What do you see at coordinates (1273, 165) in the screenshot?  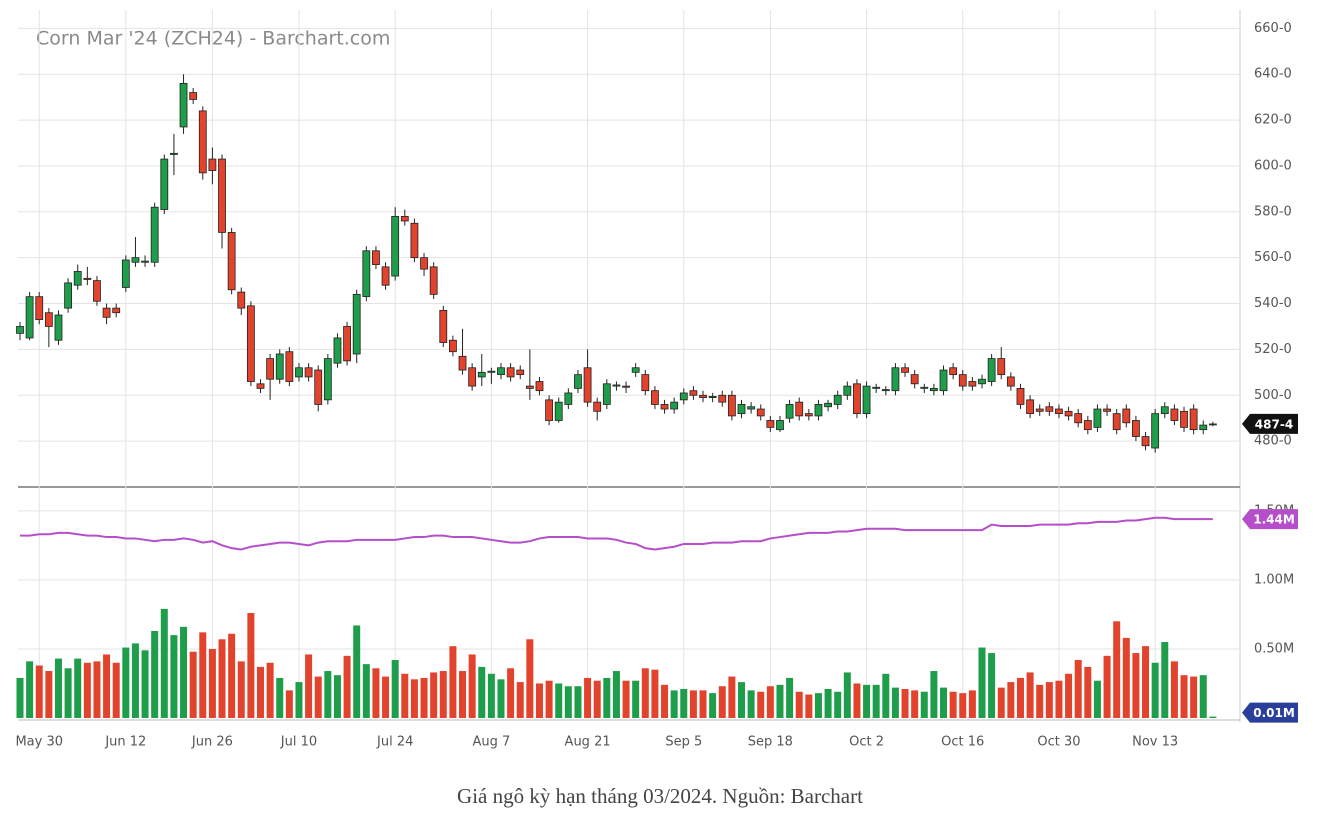 I see `y-tick-label: 600-0` at bounding box center [1273, 165].